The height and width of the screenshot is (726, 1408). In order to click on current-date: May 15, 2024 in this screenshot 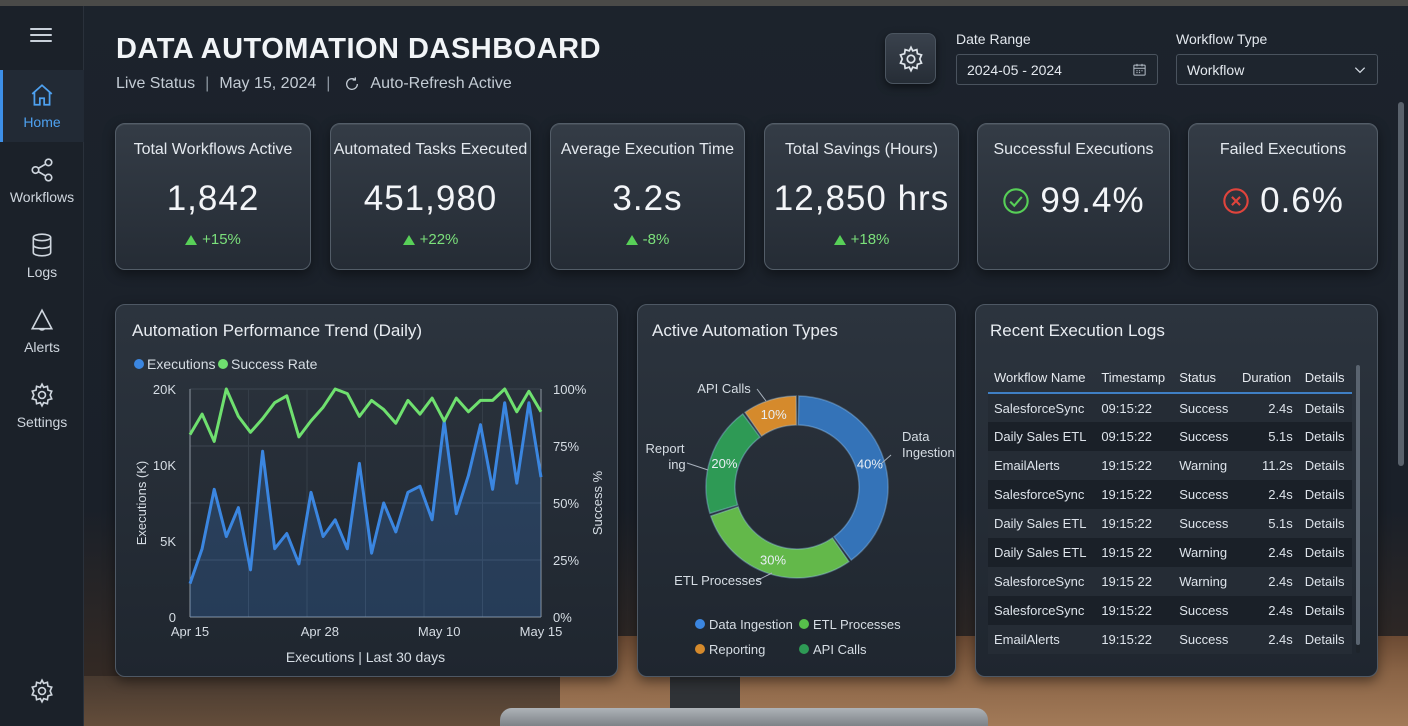, I will do `click(268, 83)`.